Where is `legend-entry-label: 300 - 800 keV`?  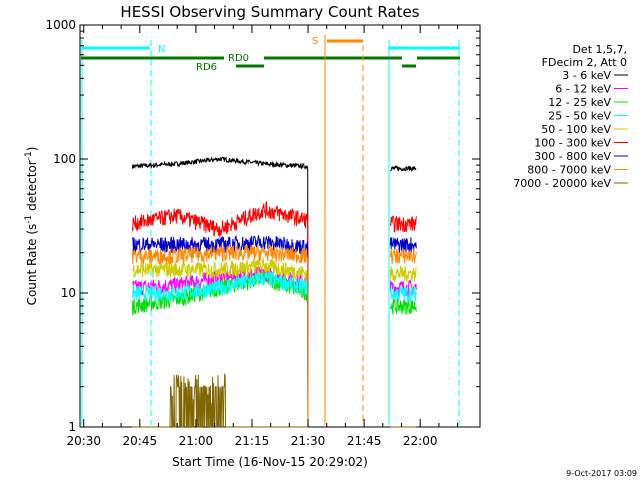 legend-entry-label: 300 - 800 keV is located at coordinates (572, 156).